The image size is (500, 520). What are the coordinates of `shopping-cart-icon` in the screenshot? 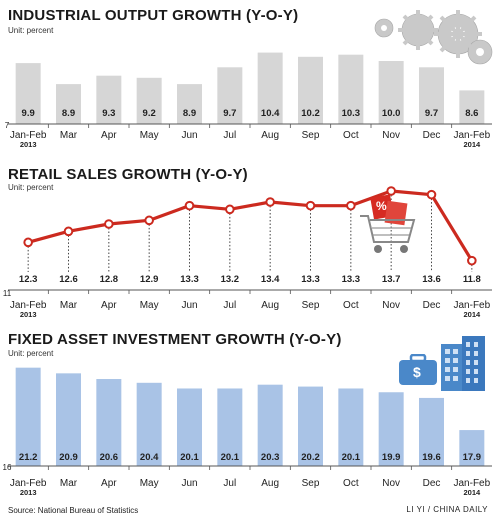 It's located at (388, 223).